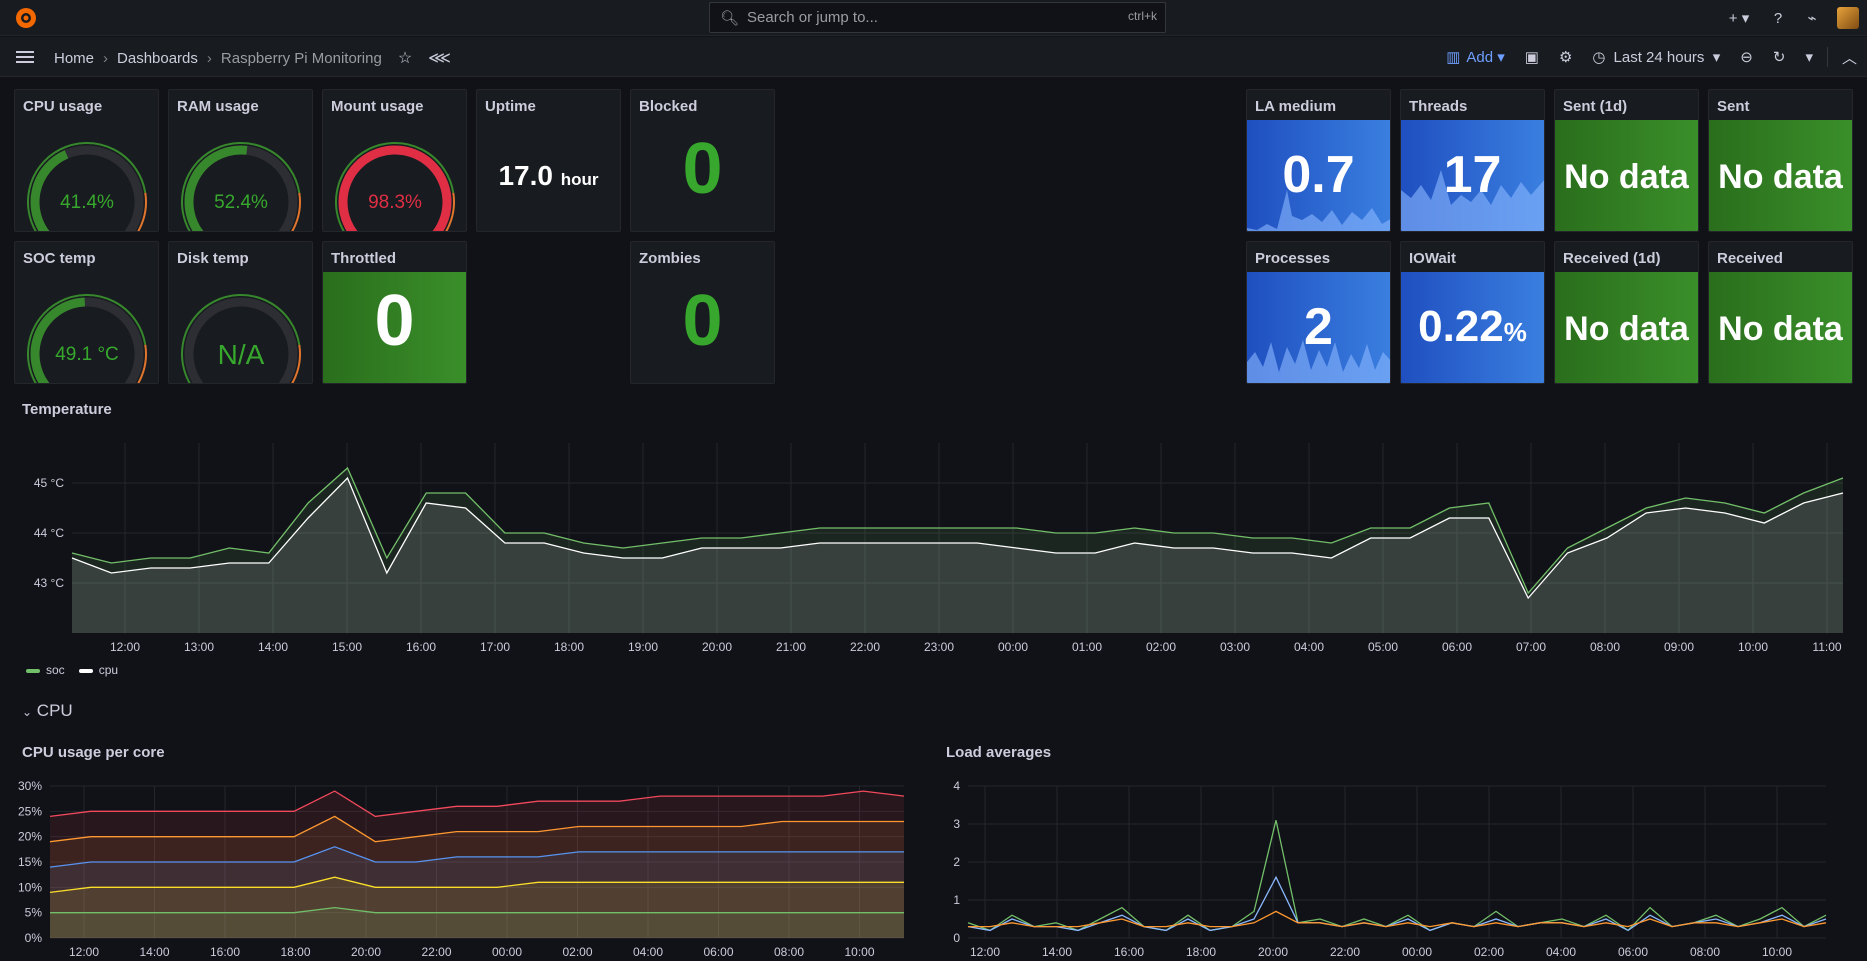 This screenshot has height=961, width=1867. I want to click on gauge-svg: 98.3%, so click(395, 186).